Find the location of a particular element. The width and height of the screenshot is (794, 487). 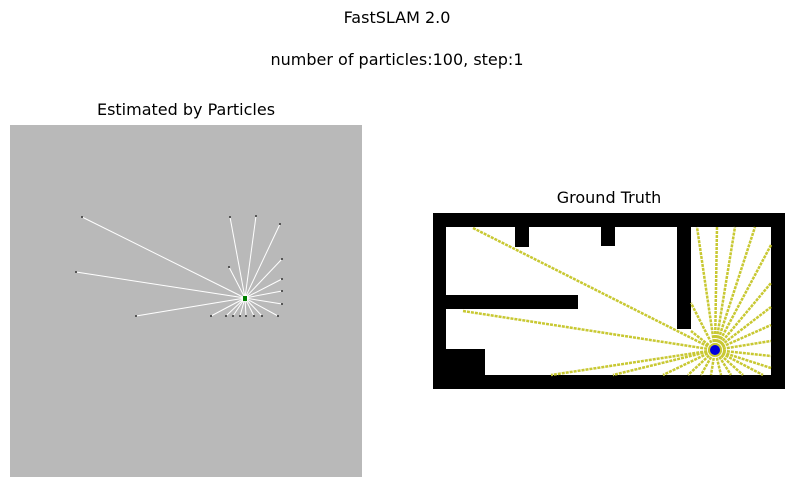

particle-marker is located at coordinates (245, 298).